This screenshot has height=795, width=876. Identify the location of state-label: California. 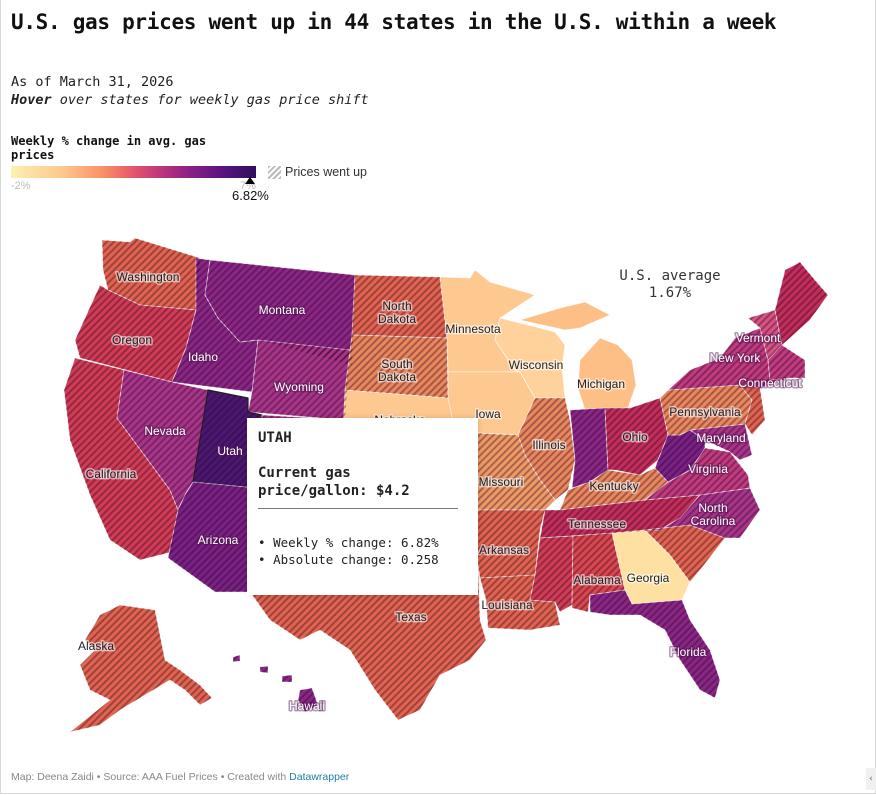
(111, 474).